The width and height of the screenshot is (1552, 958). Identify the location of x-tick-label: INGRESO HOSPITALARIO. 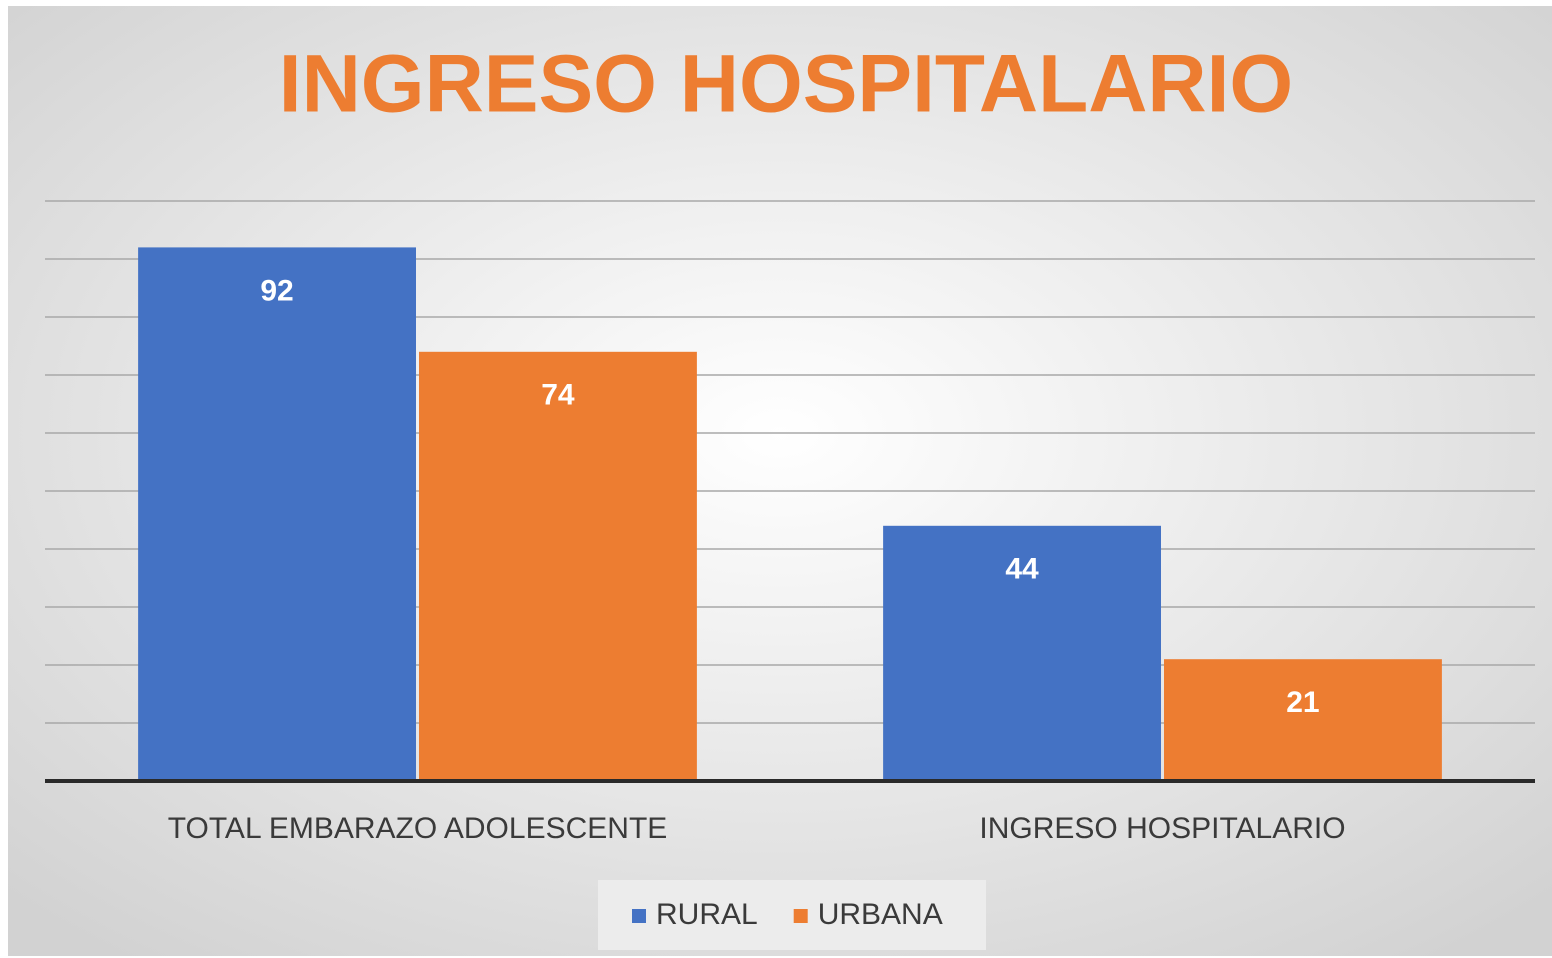
(1162, 828).